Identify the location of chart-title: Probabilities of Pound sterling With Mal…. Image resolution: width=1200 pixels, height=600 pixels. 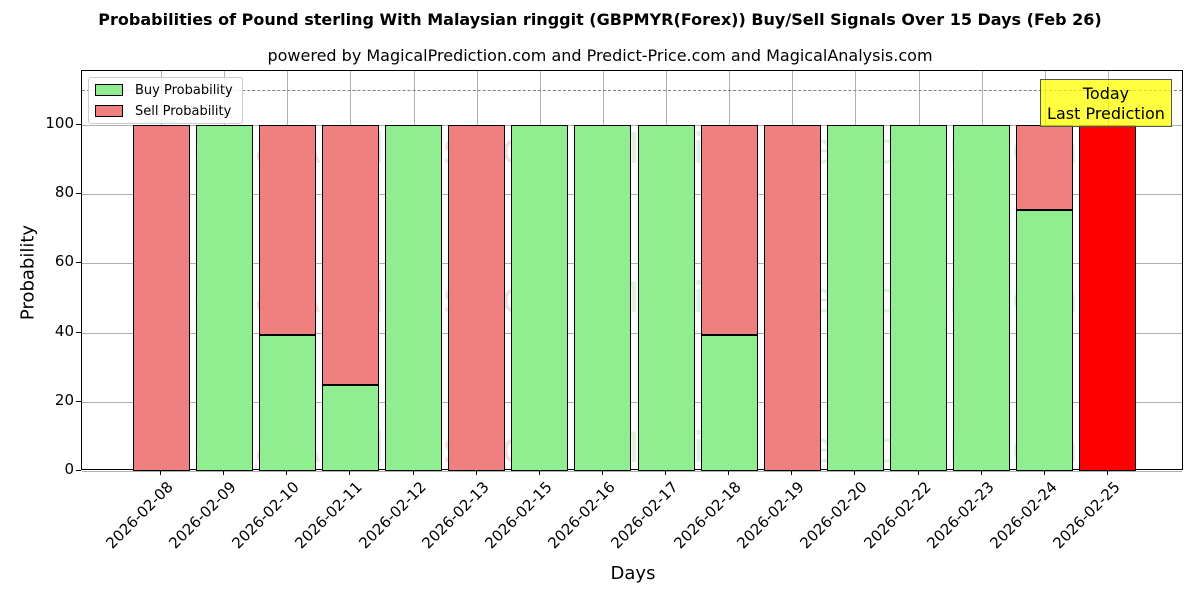
(600, 19).